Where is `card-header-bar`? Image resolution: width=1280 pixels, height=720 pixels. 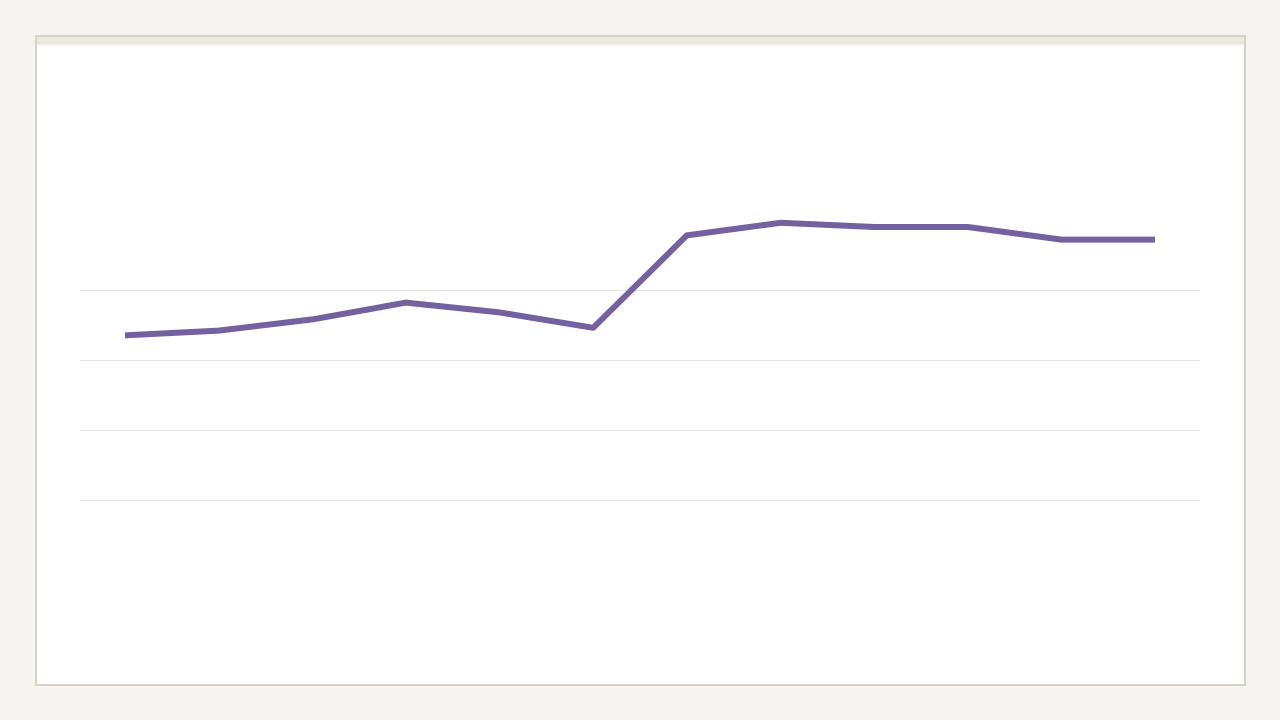 card-header-bar is located at coordinates (640, 41).